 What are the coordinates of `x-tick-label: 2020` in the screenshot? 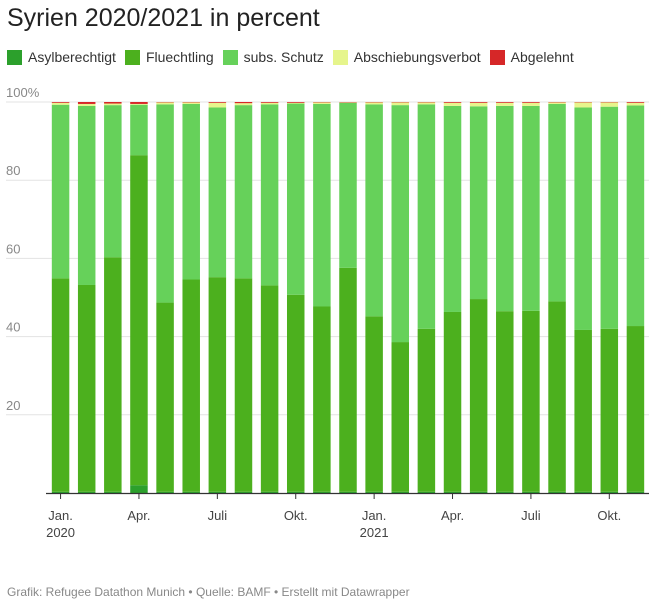 It's located at (60, 532).